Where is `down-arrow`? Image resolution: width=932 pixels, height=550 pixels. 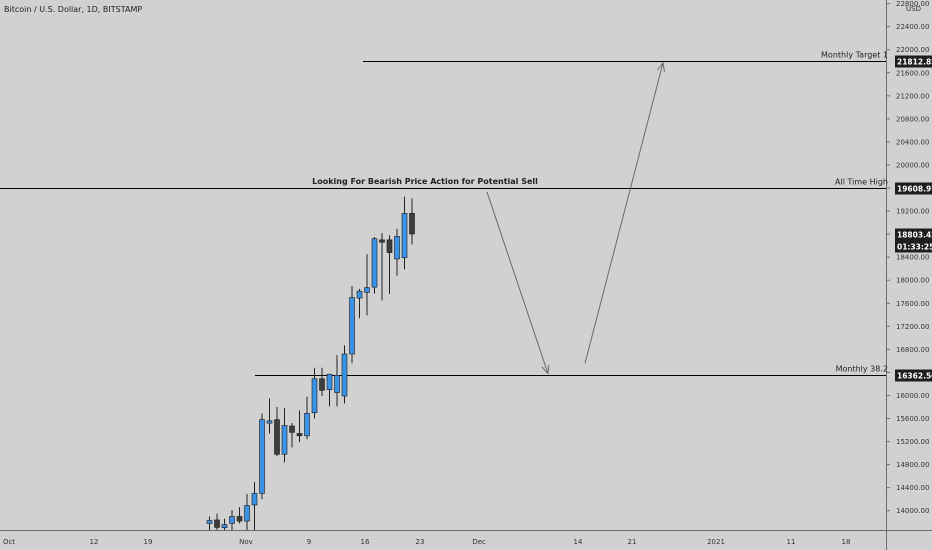 down-arrow is located at coordinates (518, 283).